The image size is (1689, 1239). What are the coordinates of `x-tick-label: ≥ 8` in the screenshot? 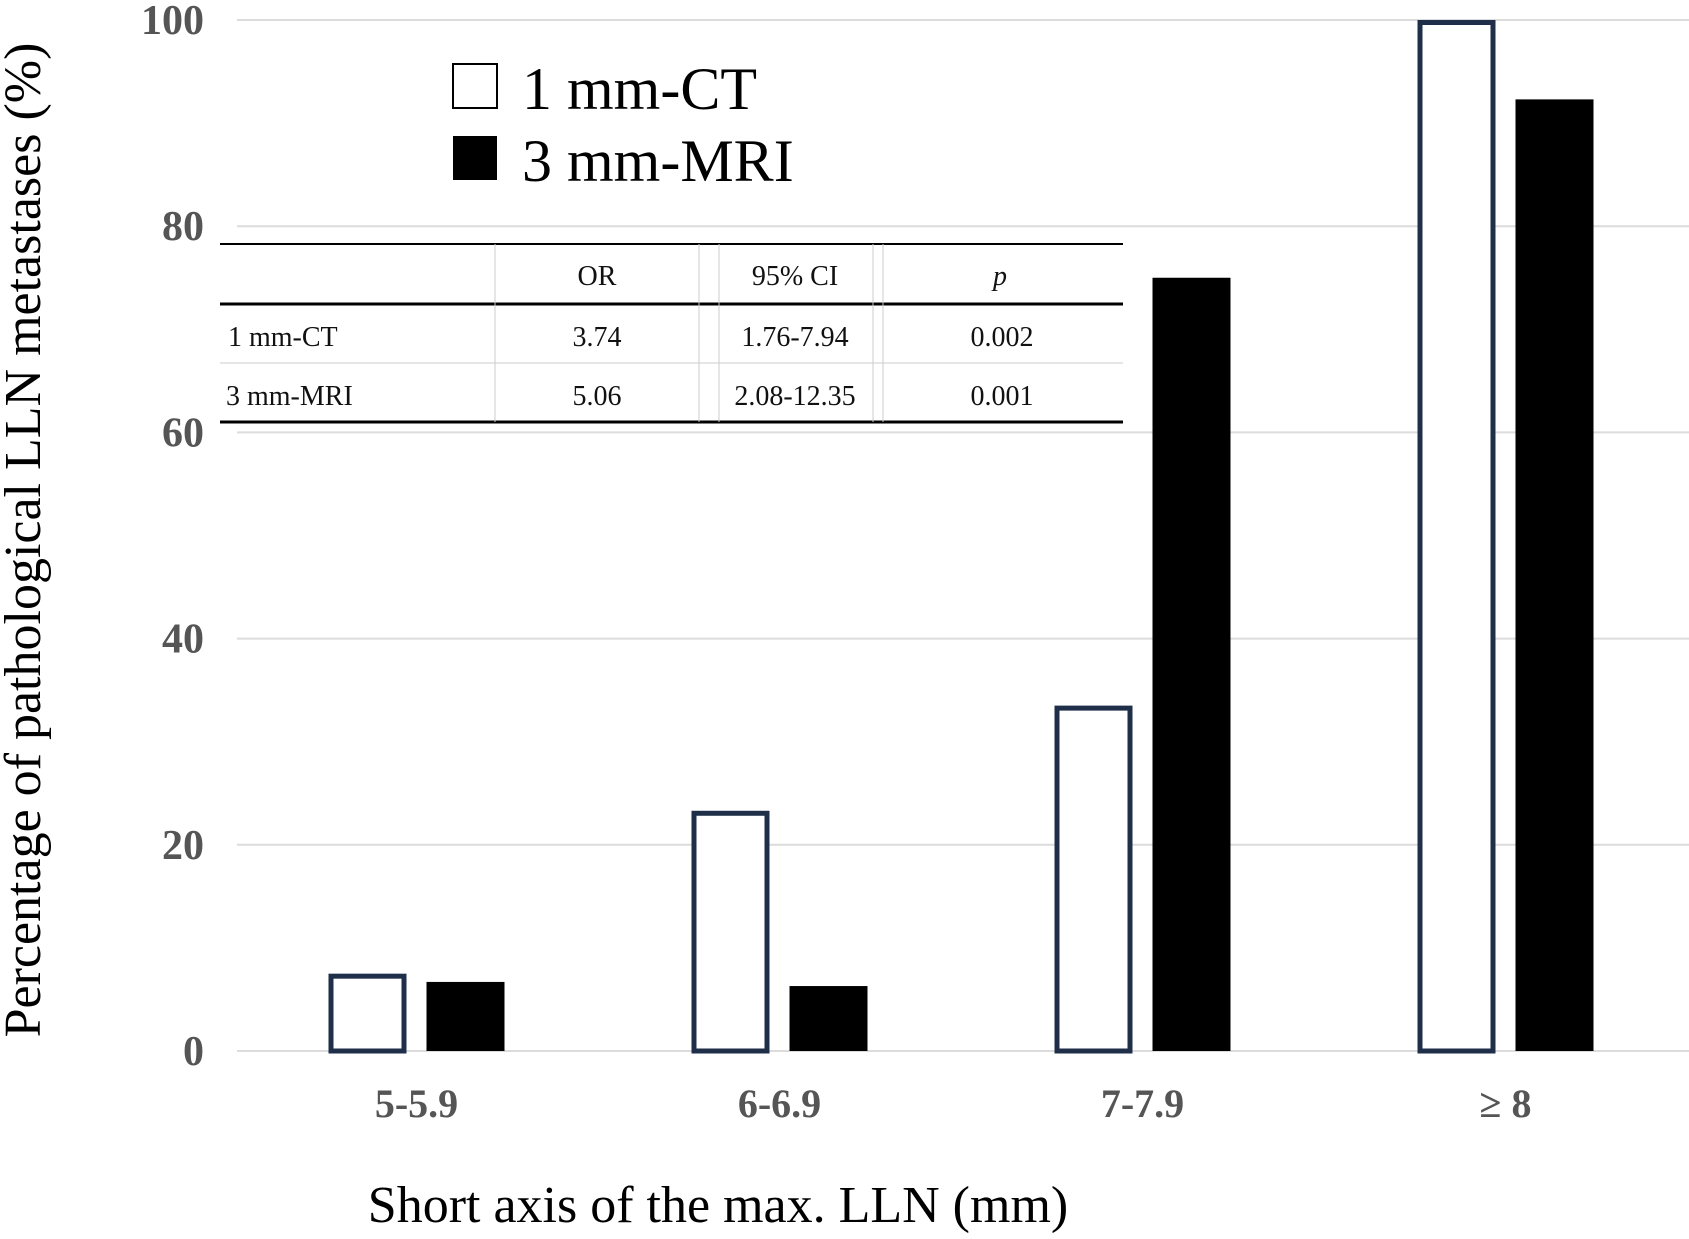 It's located at (1506, 1103).